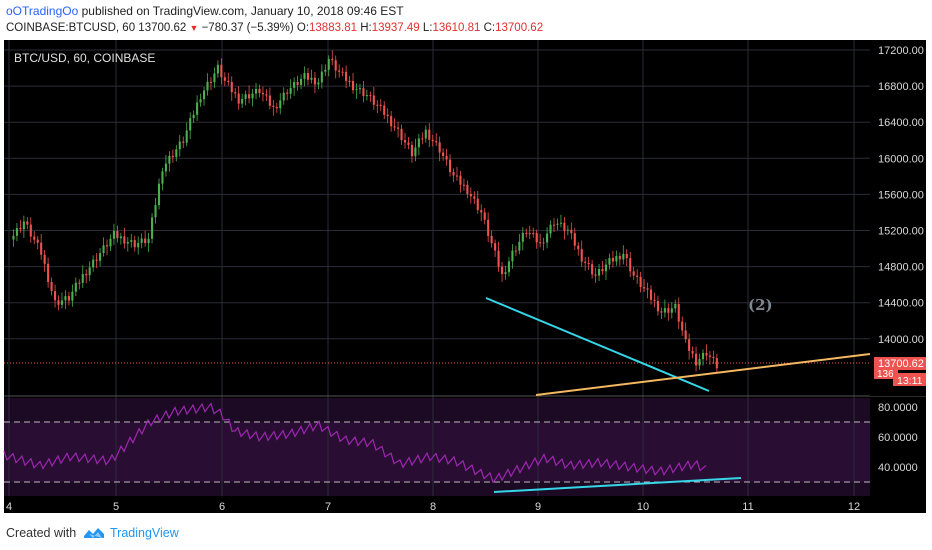  What do you see at coordinates (898, 218) in the screenshot?
I see `price-scale` at bounding box center [898, 218].